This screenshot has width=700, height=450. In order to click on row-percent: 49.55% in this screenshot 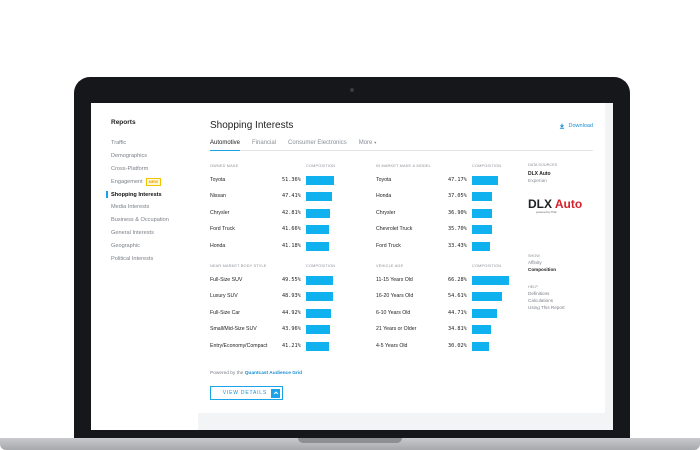, I will do `click(291, 280)`.